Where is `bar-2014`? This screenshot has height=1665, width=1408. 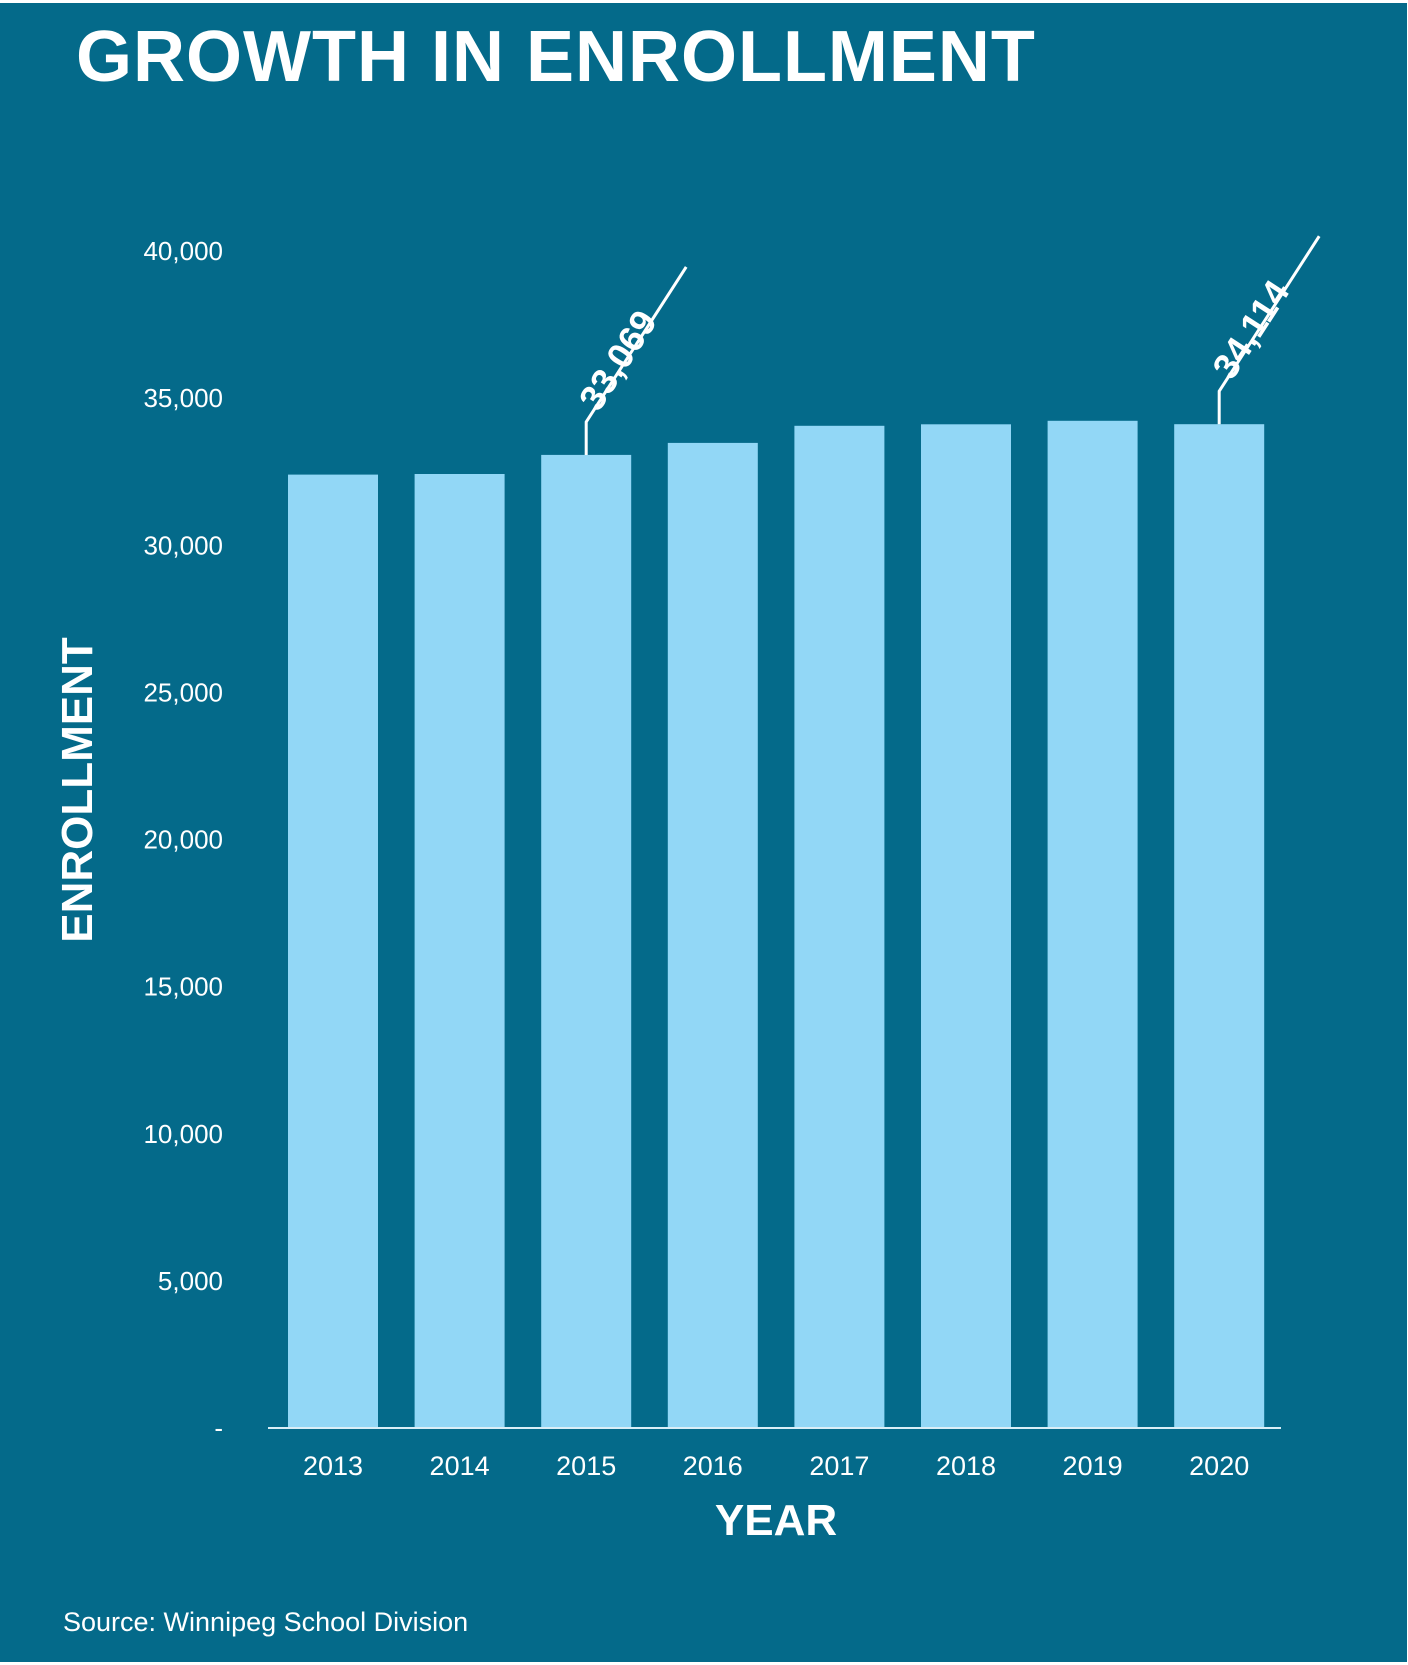 bar-2014 is located at coordinates (459, 951).